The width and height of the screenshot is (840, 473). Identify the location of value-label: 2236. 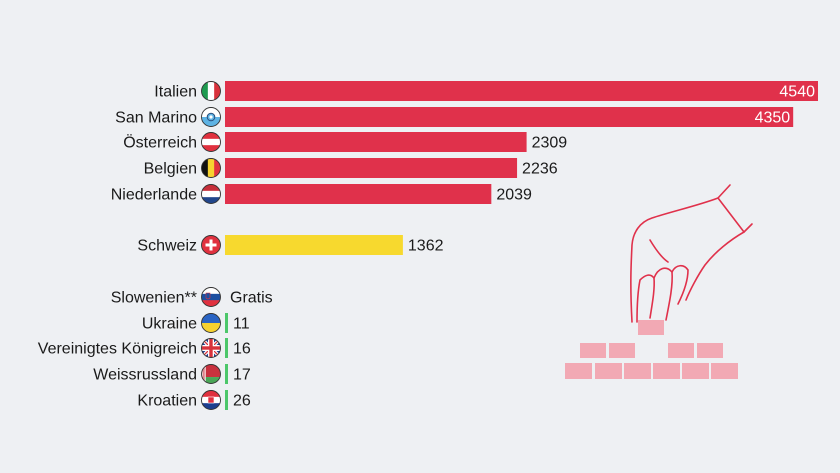
(540, 169).